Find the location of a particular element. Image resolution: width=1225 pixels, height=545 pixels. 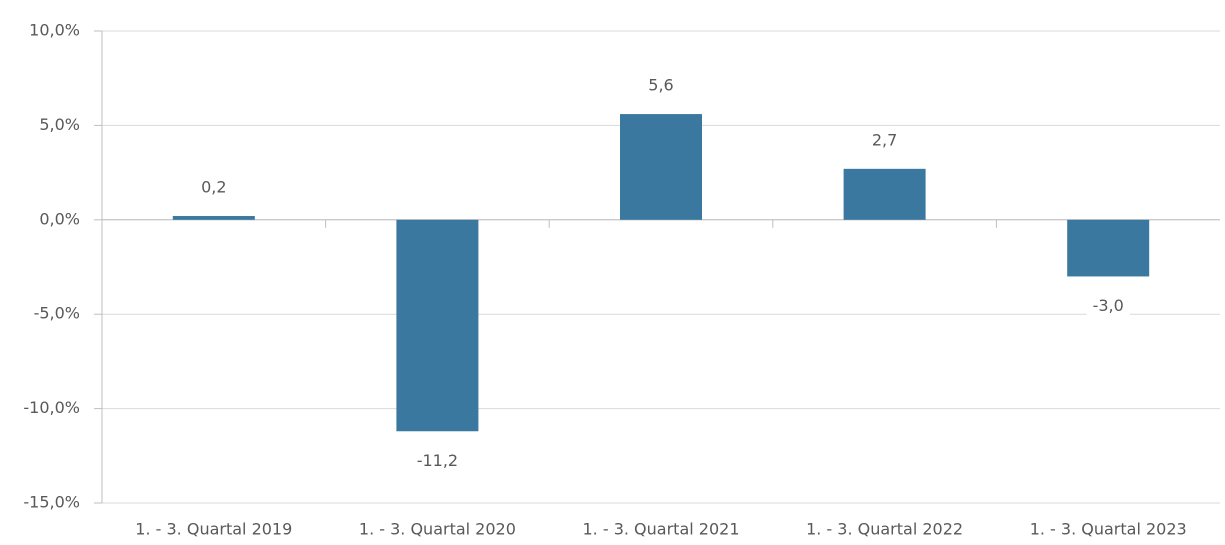

value-label: -3,0 is located at coordinates (1108, 305).